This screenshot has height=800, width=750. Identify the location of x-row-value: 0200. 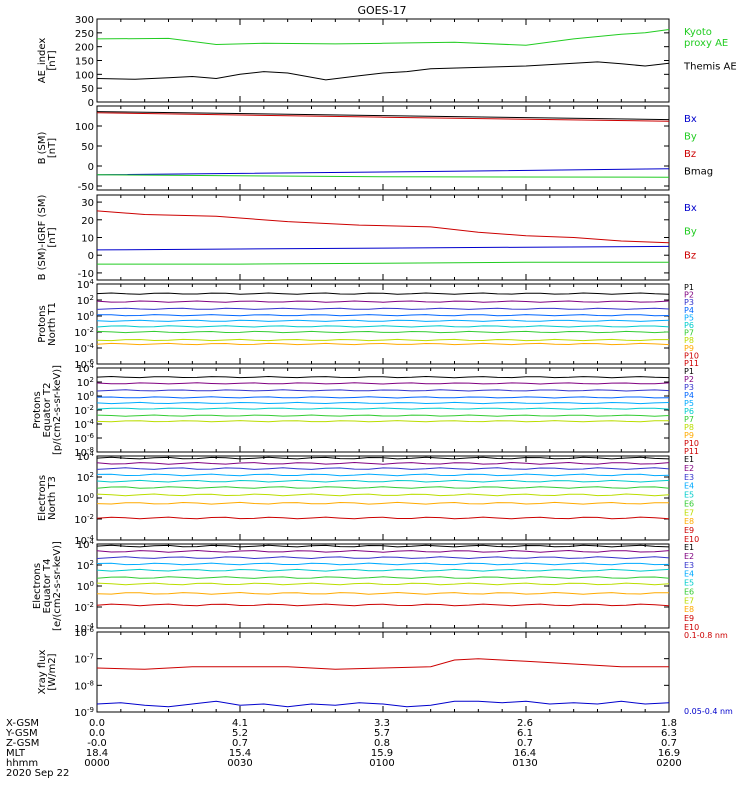
(668, 763).